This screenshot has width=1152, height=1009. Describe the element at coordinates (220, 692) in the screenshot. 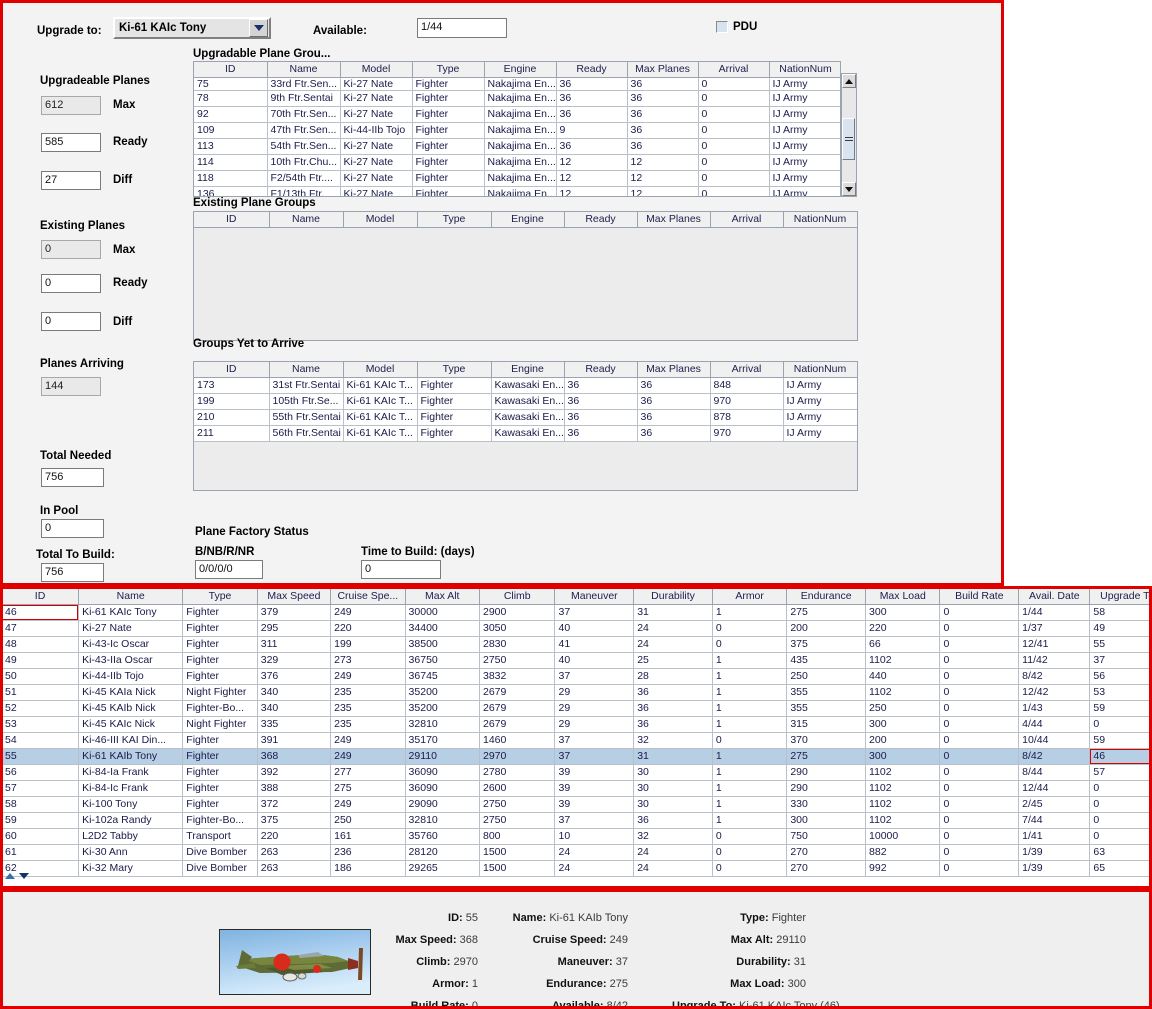

I see `cell: Night Fighter` at that location.